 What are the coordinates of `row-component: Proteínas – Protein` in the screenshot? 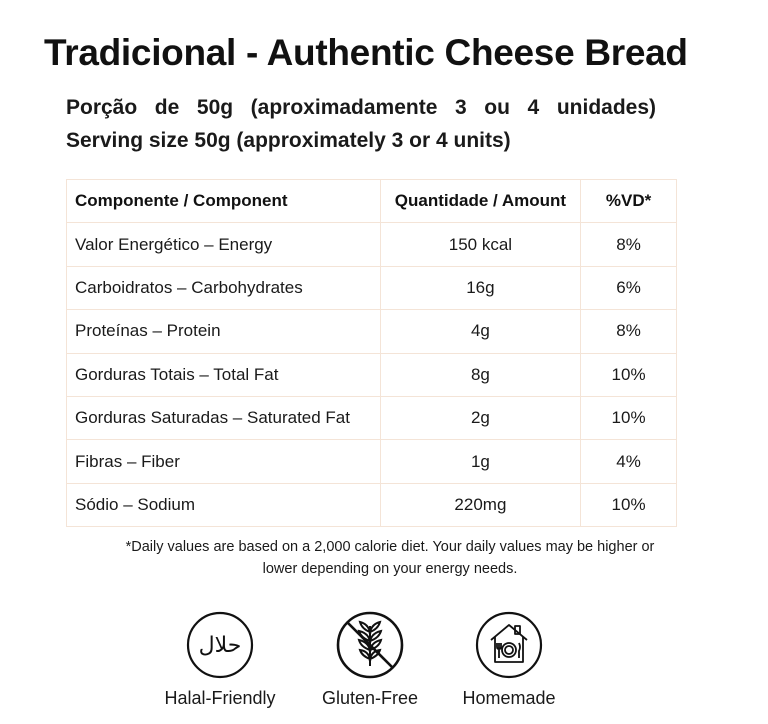 It's located at (223, 331).